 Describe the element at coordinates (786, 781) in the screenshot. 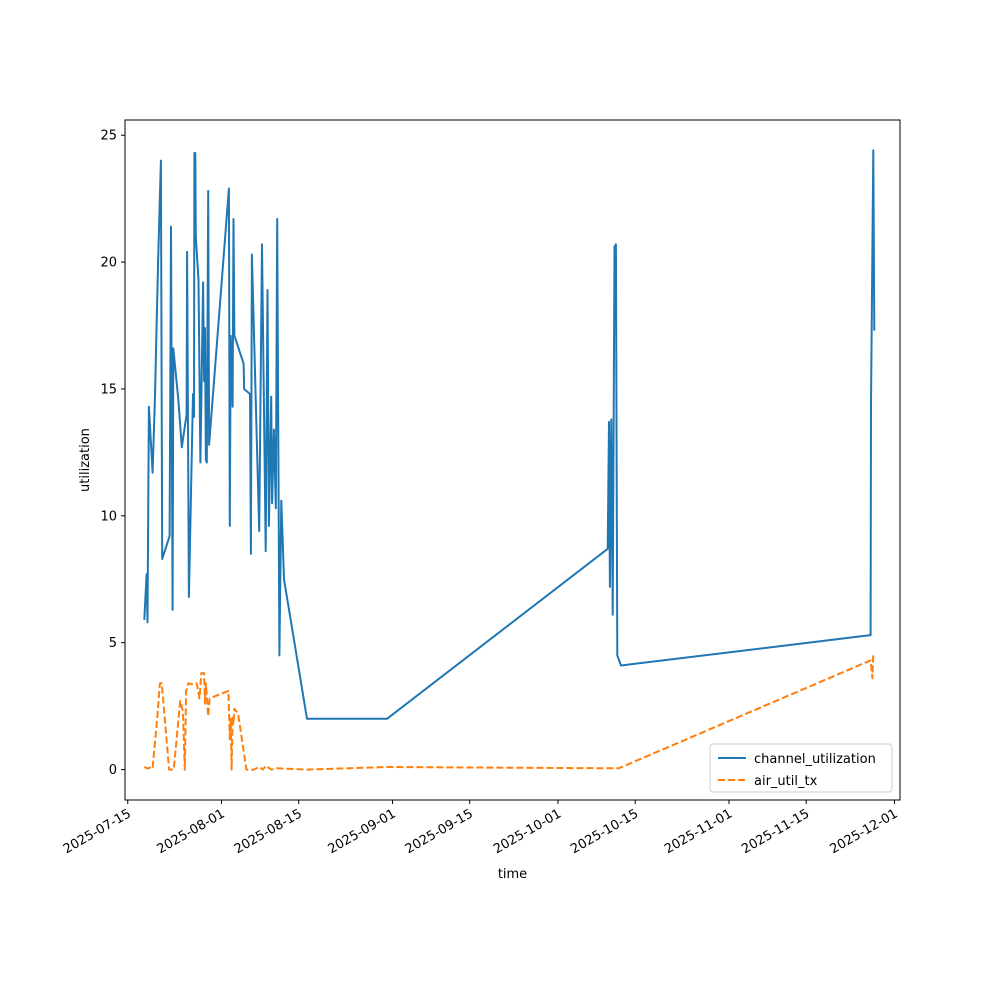

I see `legend-label: air_util_tx` at that location.